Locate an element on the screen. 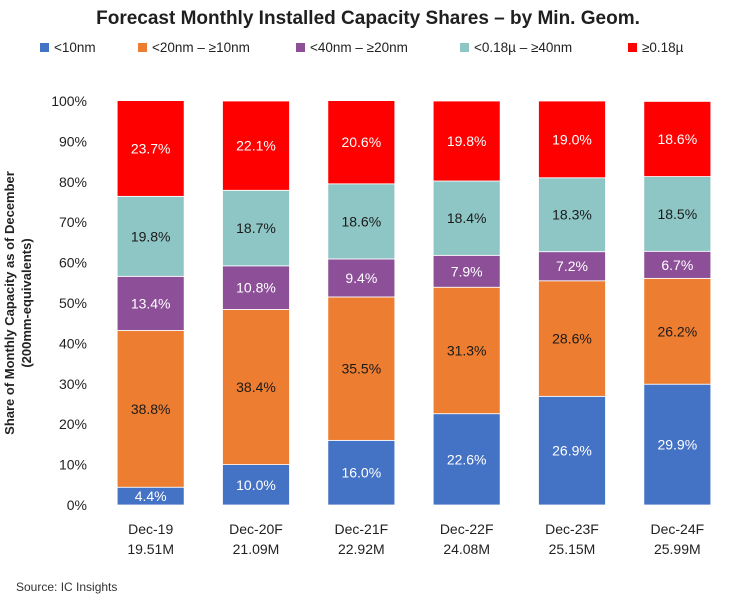 The image size is (736, 599). data-label: 7.9% is located at coordinates (467, 271).